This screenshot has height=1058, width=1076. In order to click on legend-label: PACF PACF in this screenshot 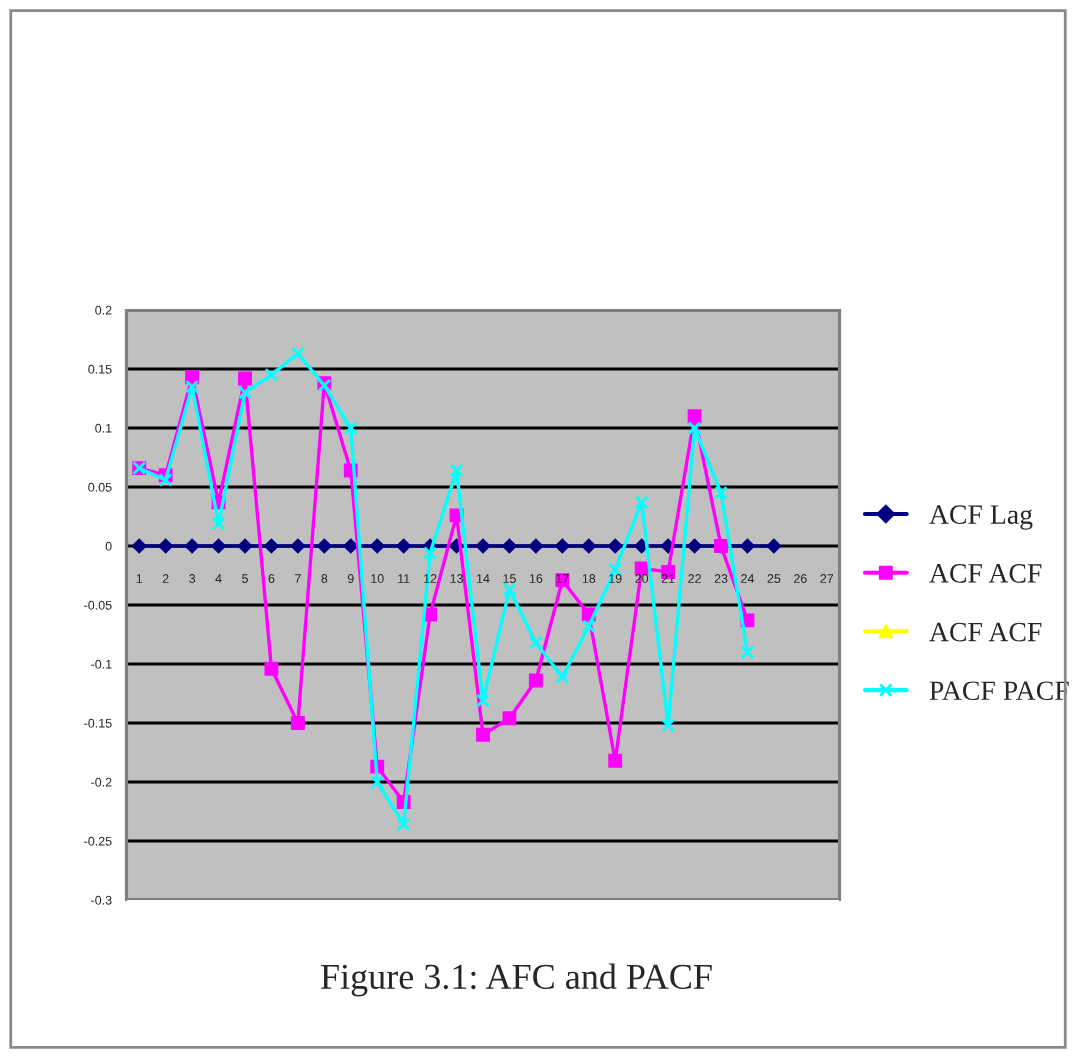, I will do `click(999, 691)`.